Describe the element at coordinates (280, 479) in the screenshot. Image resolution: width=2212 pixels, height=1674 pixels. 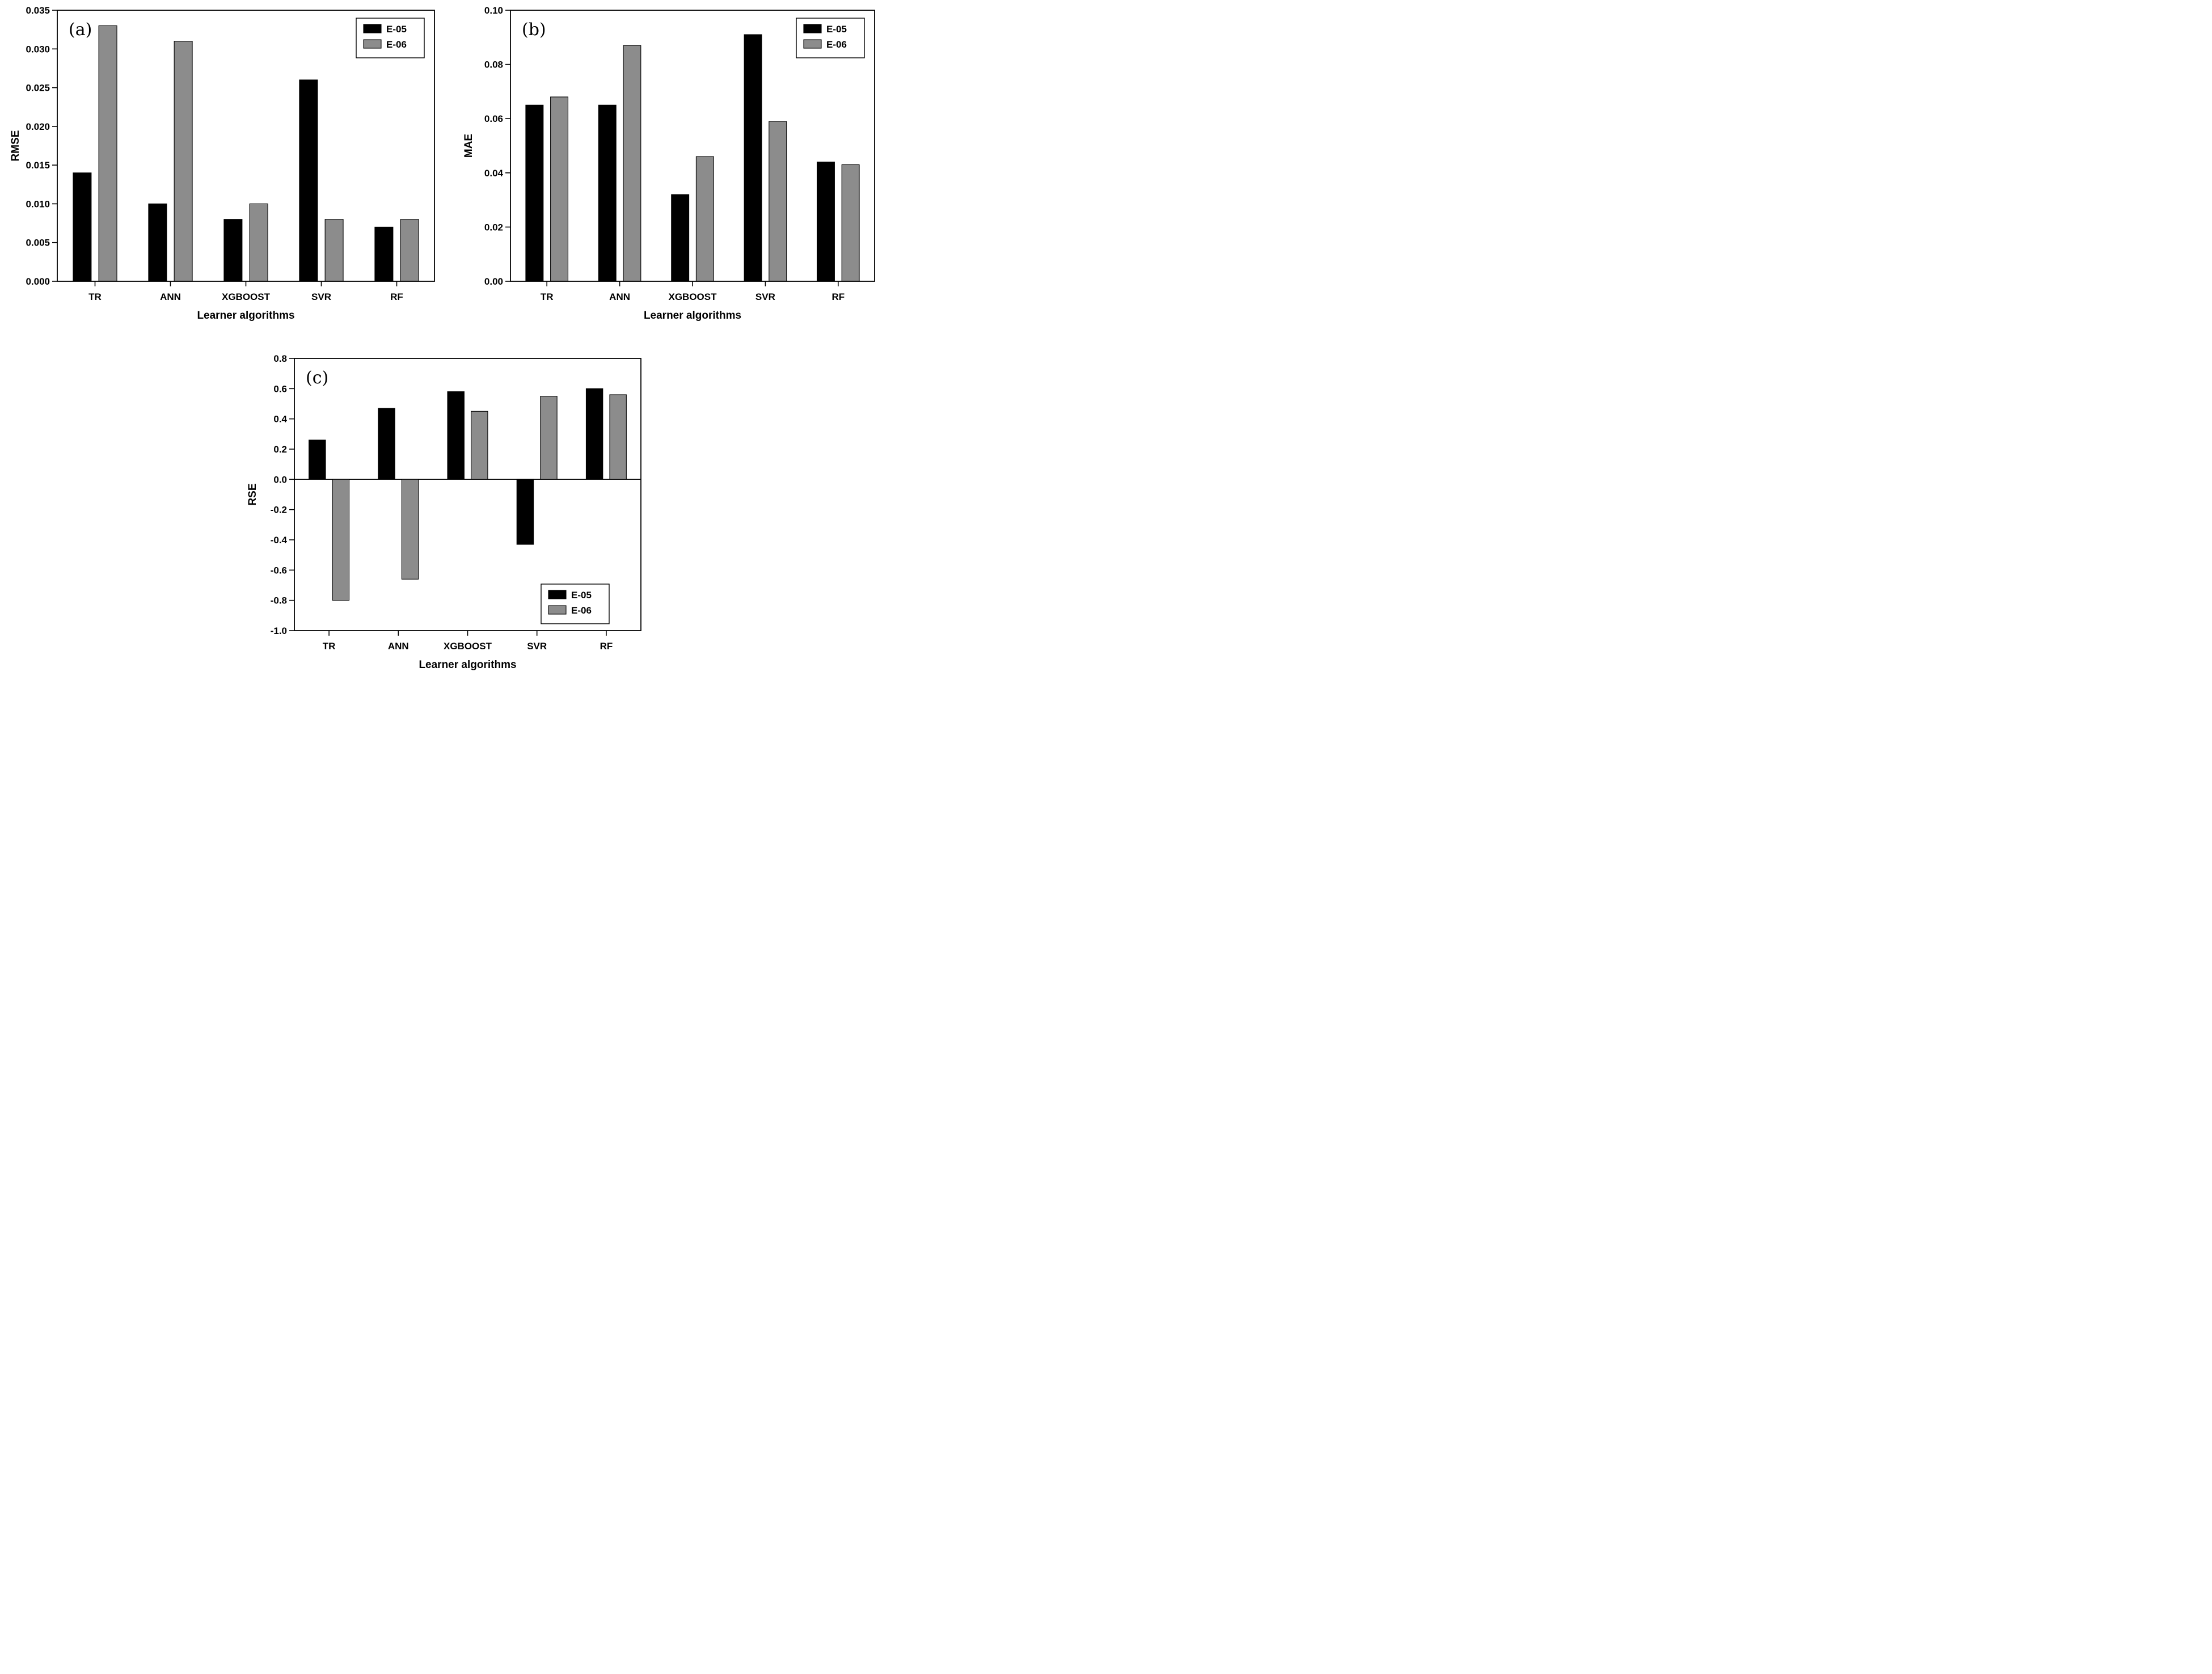
I see `y-tick-label: 0.0` at that location.